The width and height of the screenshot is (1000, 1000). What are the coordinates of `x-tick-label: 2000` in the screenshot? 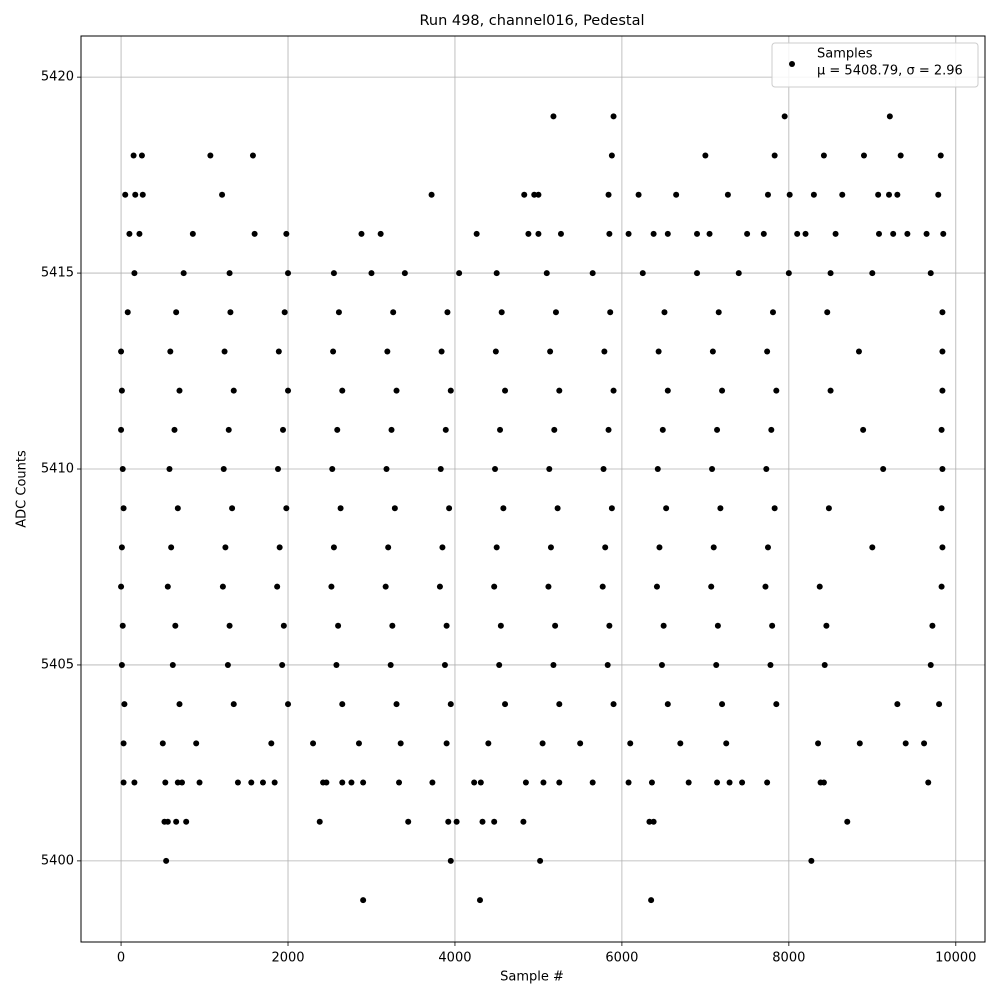 It's located at (287, 958).